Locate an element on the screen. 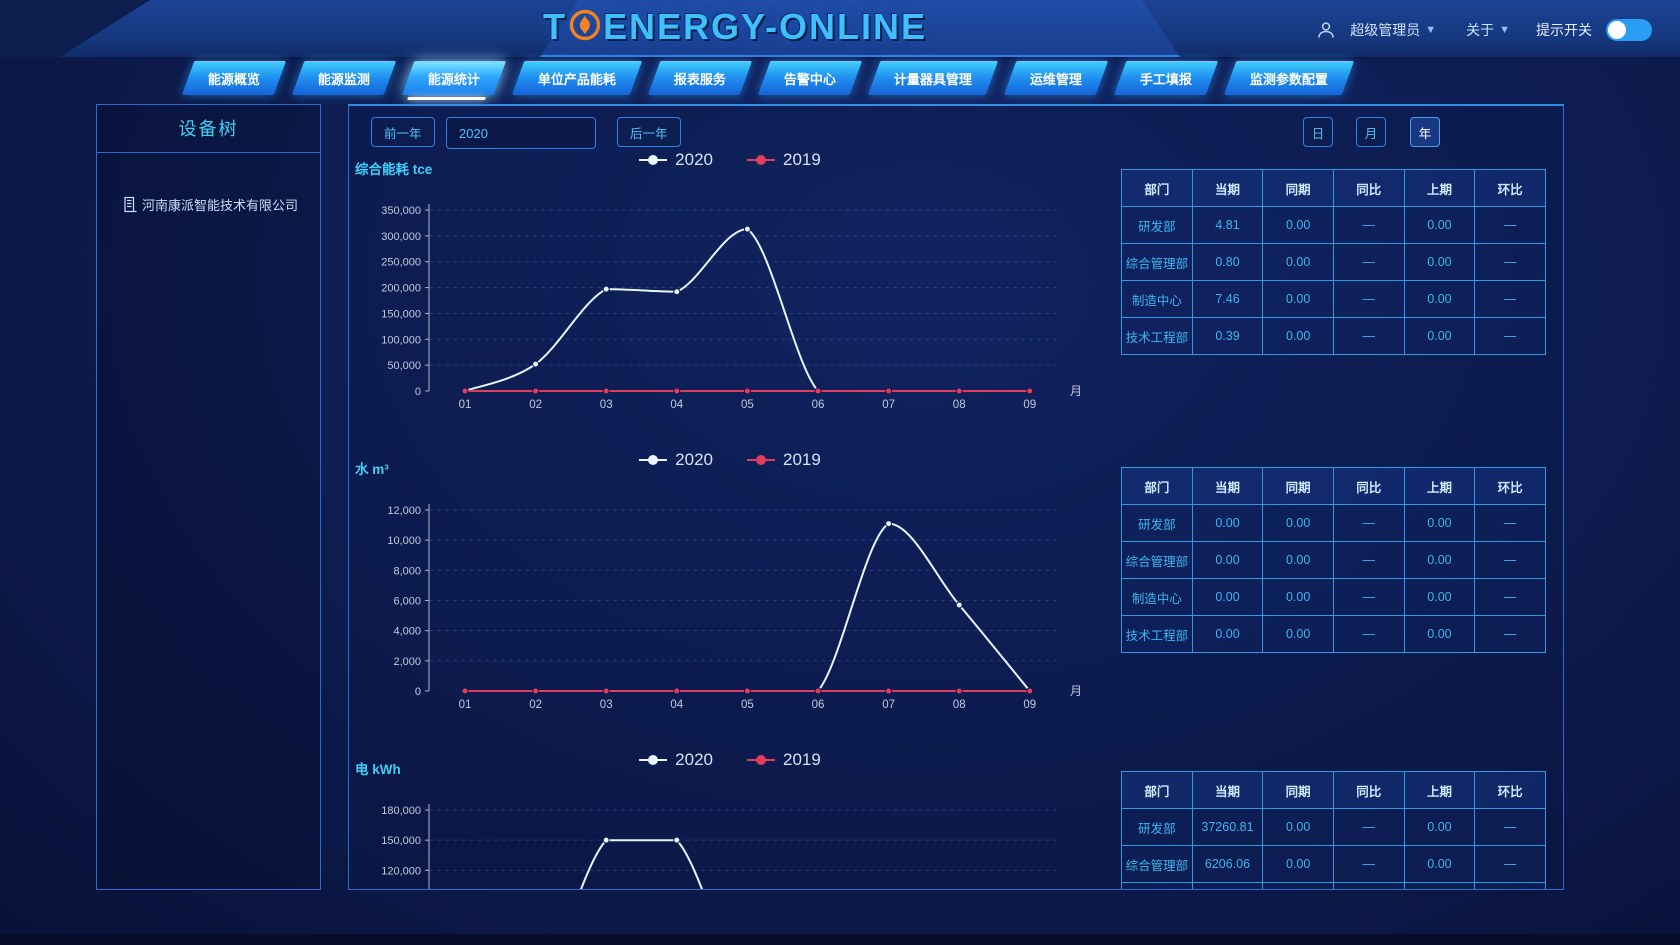 The height and width of the screenshot is (945, 1680). nav-tab-label: 告警中心 is located at coordinates (809, 79).